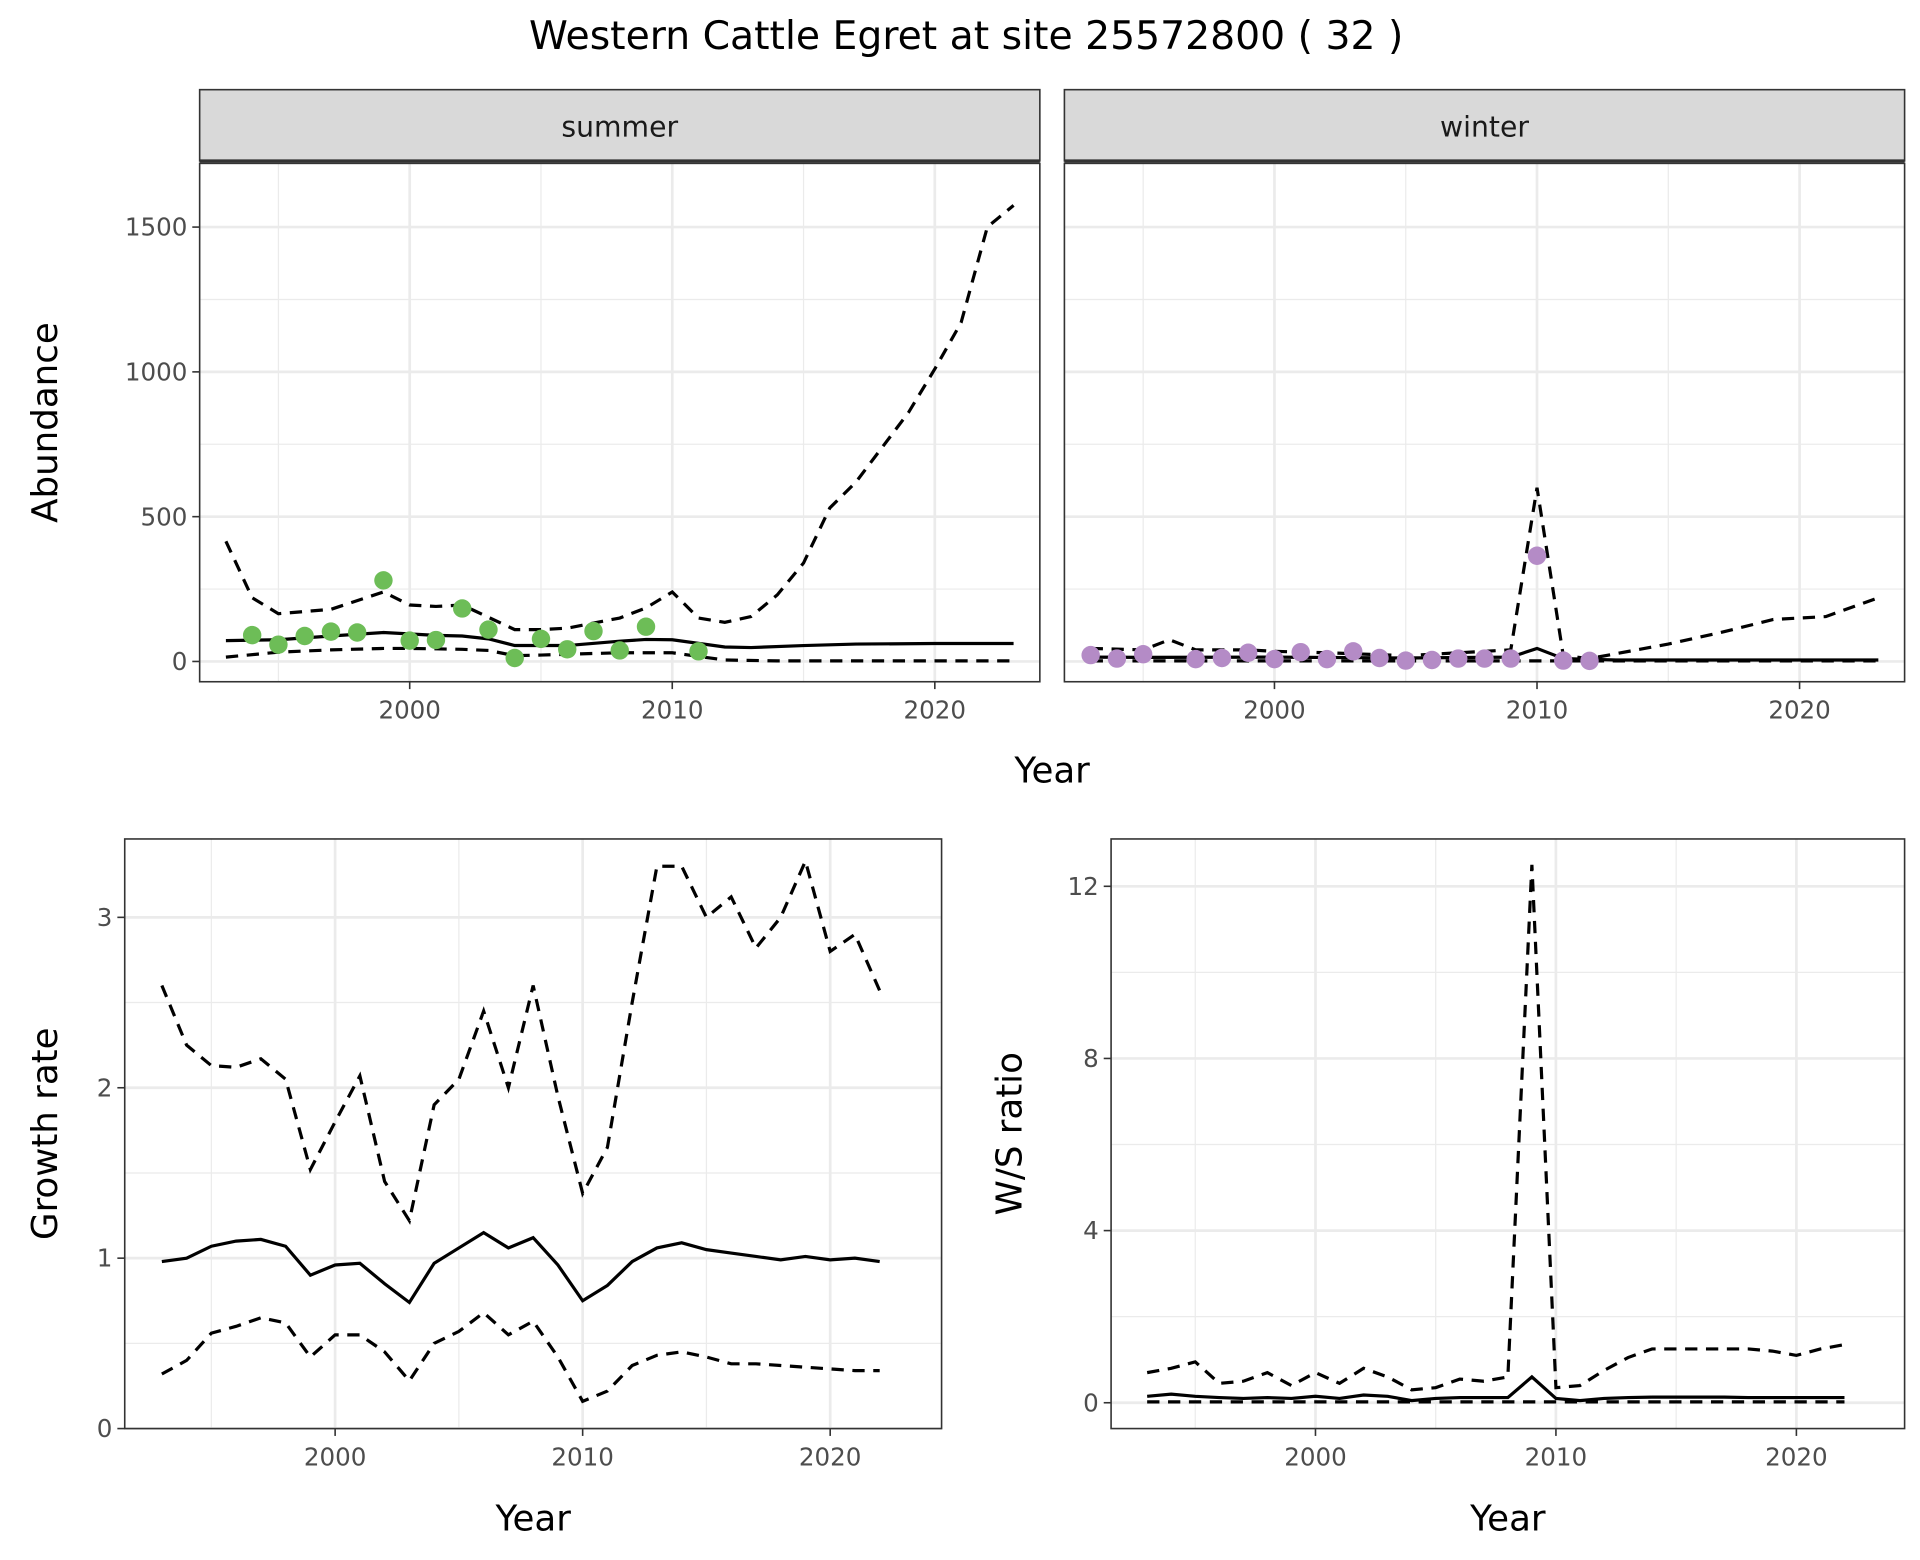  Describe the element at coordinates (1083, 886) in the screenshot. I see `y-tick-label: 12` at that location.